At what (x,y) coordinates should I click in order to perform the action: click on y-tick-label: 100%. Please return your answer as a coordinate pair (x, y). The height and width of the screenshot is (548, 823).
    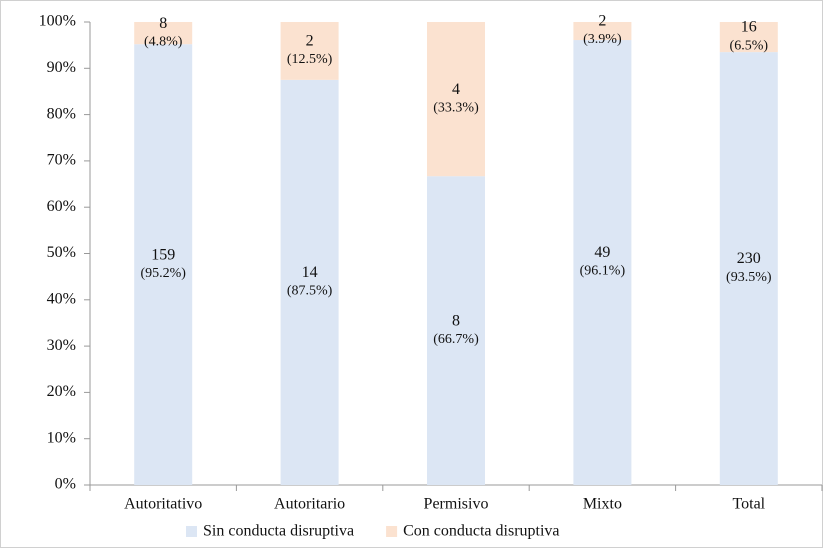
    Looking at the image, I should click on (57, 21).